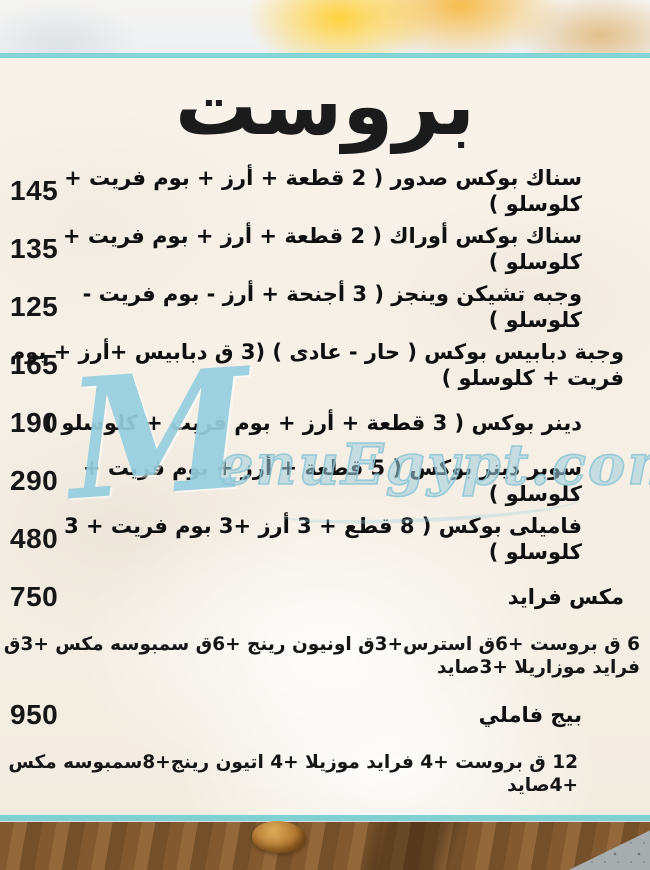 Image resolution: width=650 pixels, height=870 pixels. I want to click on section-title: بروست, so click(325, 106).